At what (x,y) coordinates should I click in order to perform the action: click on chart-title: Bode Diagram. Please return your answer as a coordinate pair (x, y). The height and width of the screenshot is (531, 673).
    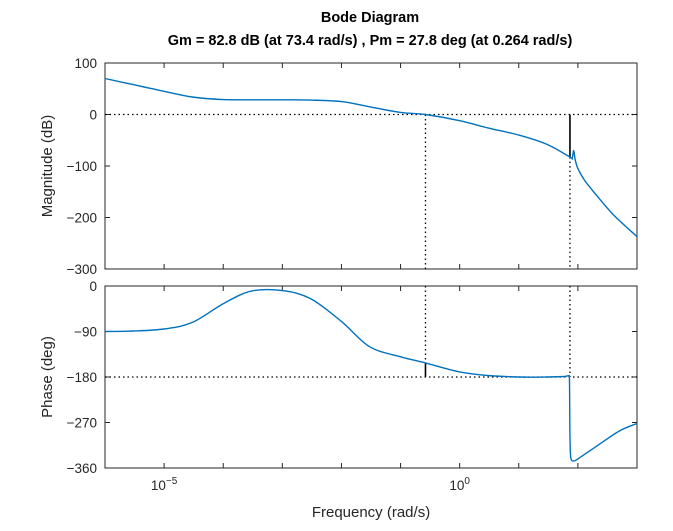
    Looking at the image, I should click on (370, 18).